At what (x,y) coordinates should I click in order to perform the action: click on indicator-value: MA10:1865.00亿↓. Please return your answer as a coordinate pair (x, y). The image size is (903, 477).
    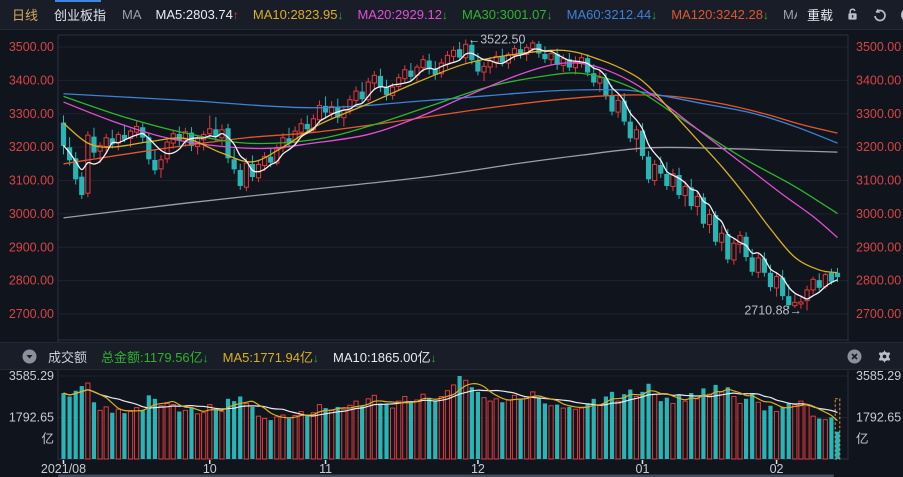
    Looking at the image, I should click on (385, 357).